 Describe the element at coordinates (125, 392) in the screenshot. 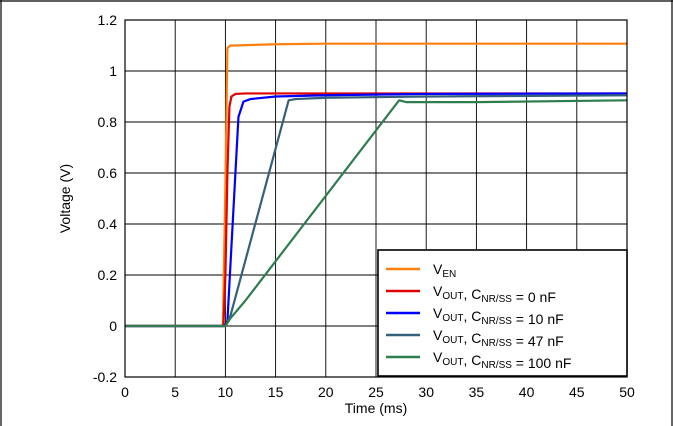

I see `x-tick-label: 0` at that location.